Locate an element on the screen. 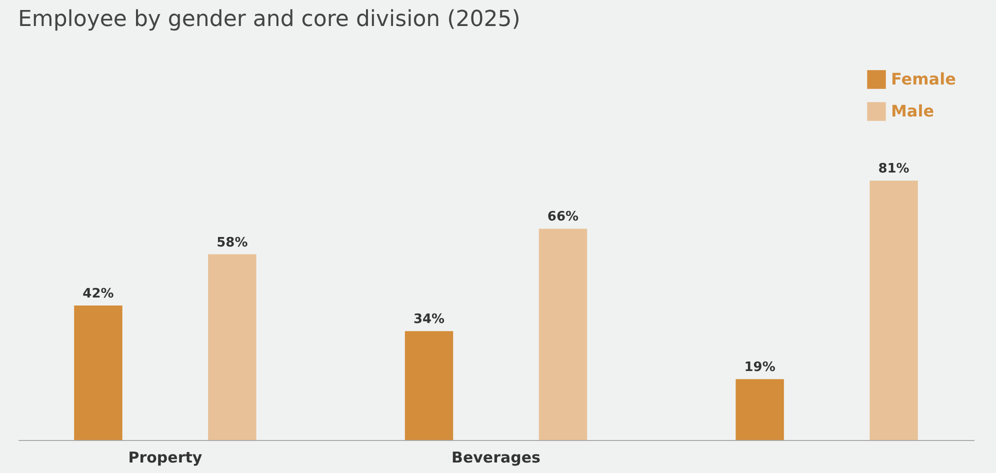 The height and width of the screenshot is (473, 996). data-label: 34% is located at coordinates (429, 320).